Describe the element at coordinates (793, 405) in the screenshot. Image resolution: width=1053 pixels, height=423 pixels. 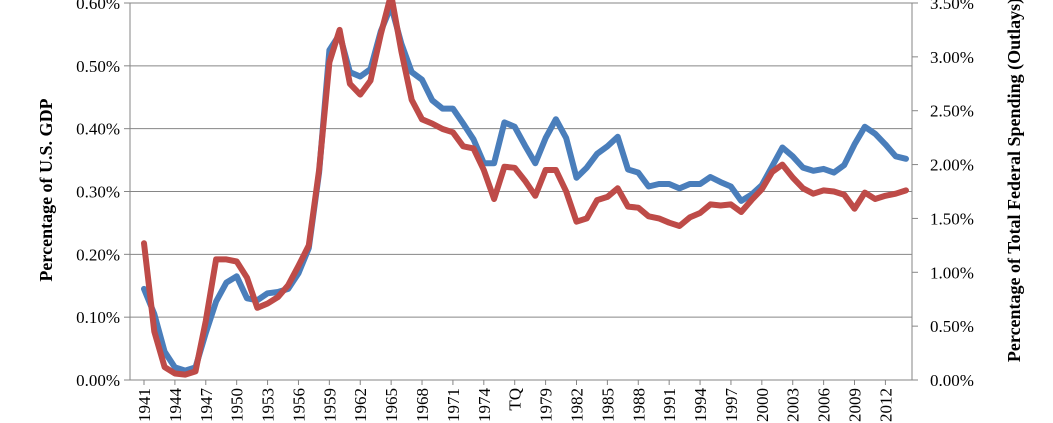
I see `x-tick-label: 2003` at that location.